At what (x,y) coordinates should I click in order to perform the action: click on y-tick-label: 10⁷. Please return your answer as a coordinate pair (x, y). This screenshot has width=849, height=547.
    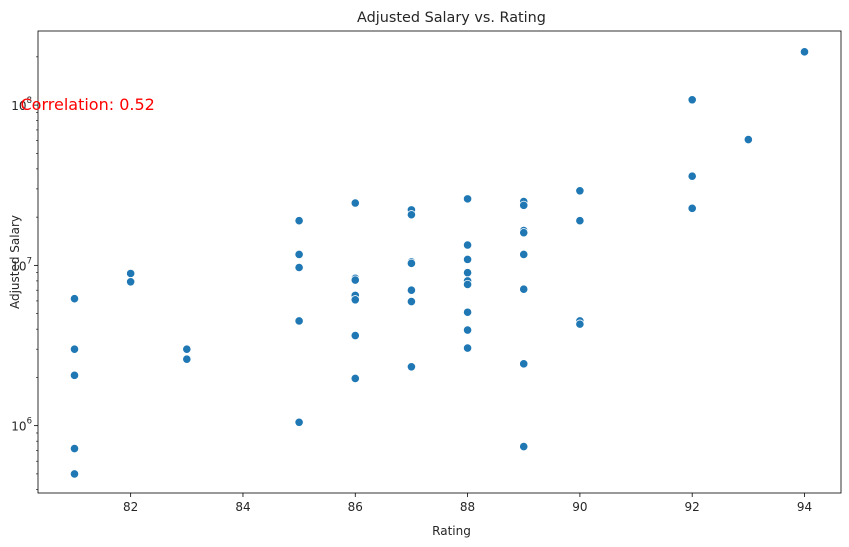
    Looking at the image, I should click on (21, 264).